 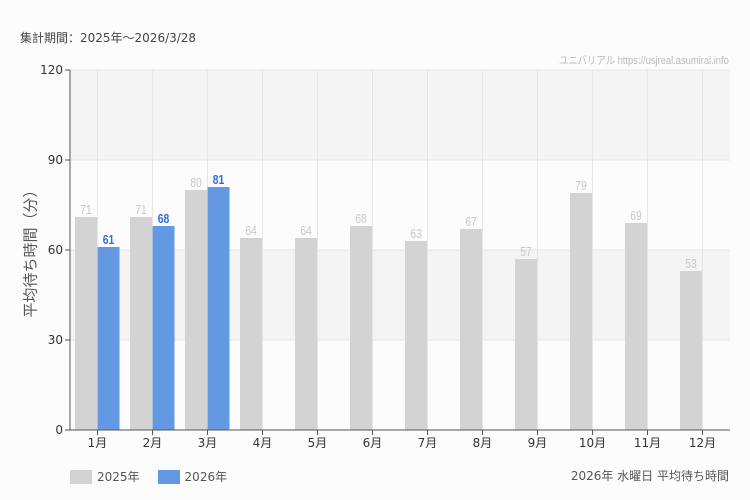 I want to click on legend-swatch-2026, so click(x=168, y=476).